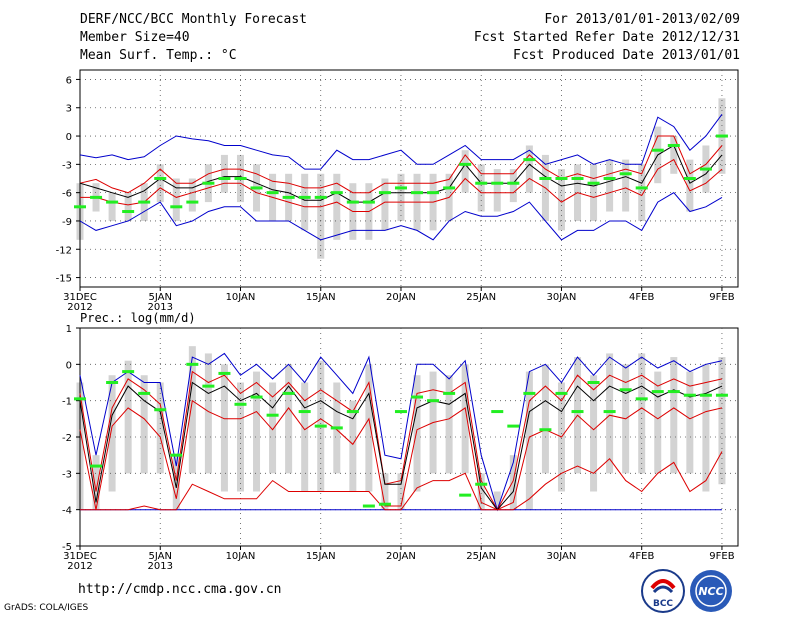 Image resolution: width=800 pixels, height=618 pixels. Describe the element at coordinates (80, 297) in the screenshot. I see `temp-xtick-label: 31DEC` at that location.